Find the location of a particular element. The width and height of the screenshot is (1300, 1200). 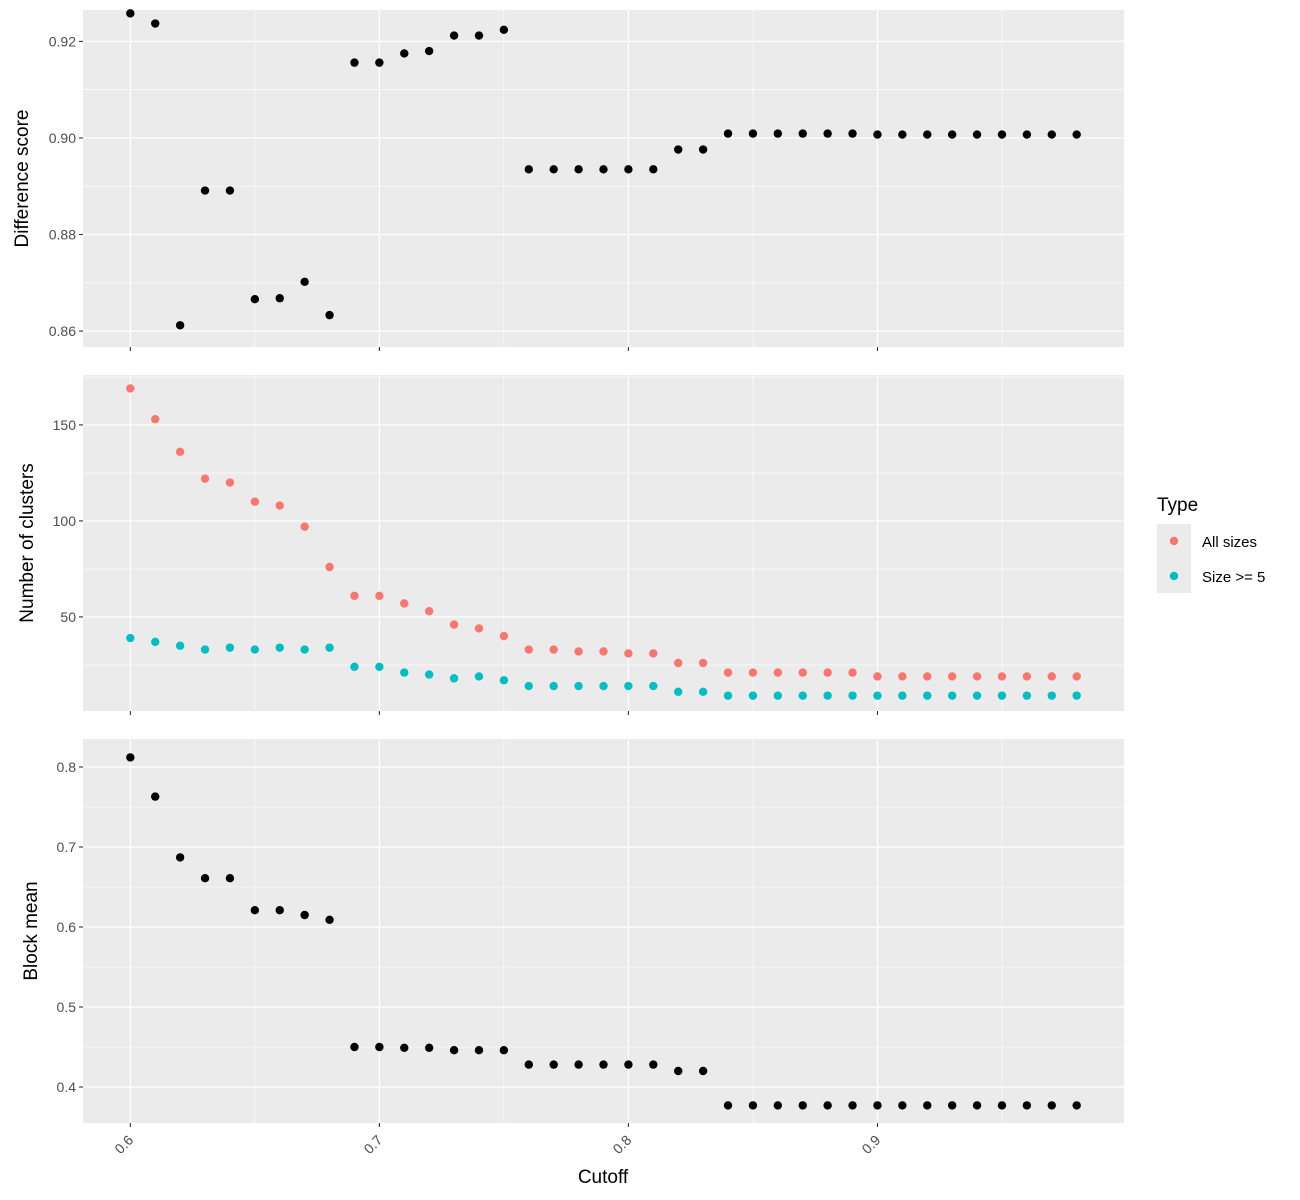

y-axis-title: Block mean is located at coordinates (31, 930).